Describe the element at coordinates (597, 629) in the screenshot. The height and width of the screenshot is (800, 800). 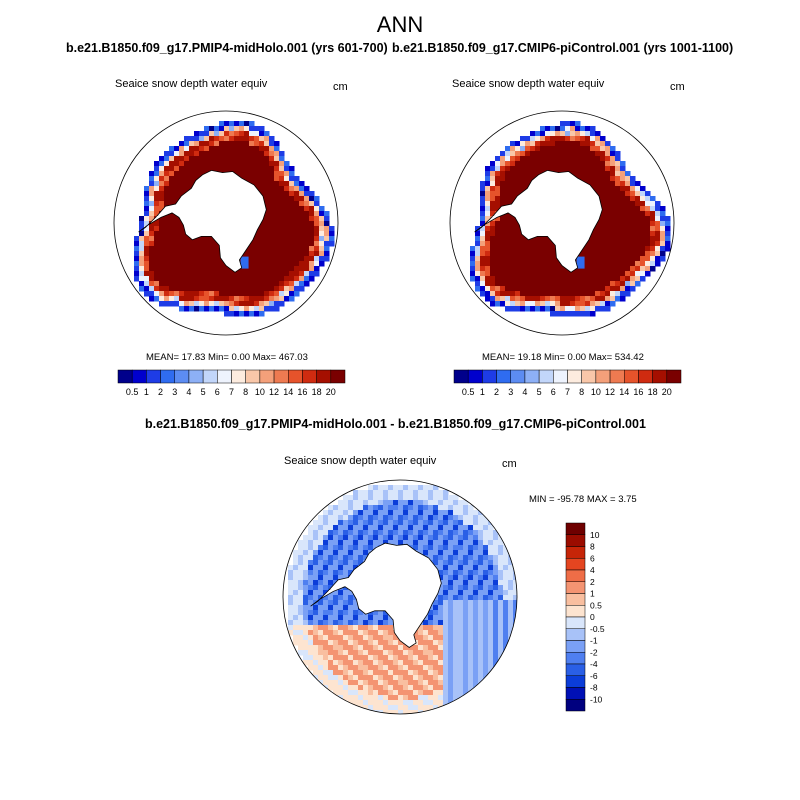
I see `colorbar-tick-label: -0.5` at that location.